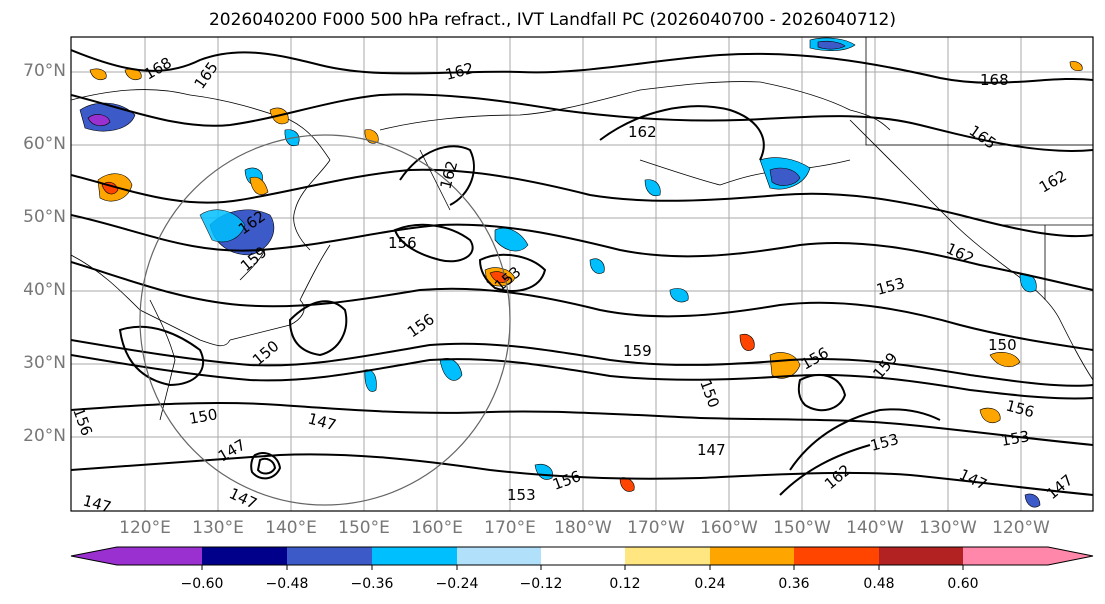  I want to click on lat-label: 50°N, so click(44, 217).